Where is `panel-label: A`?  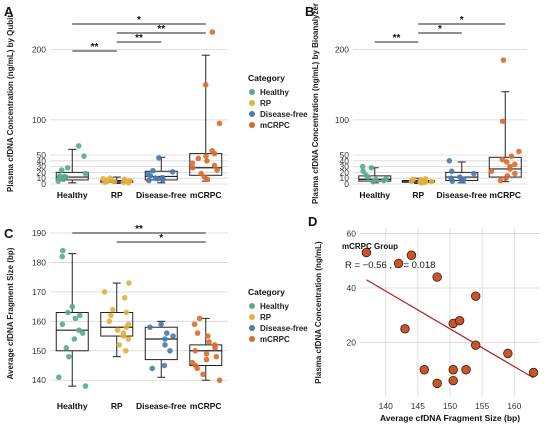
panel-label: A is located at coordinates (9, 11).